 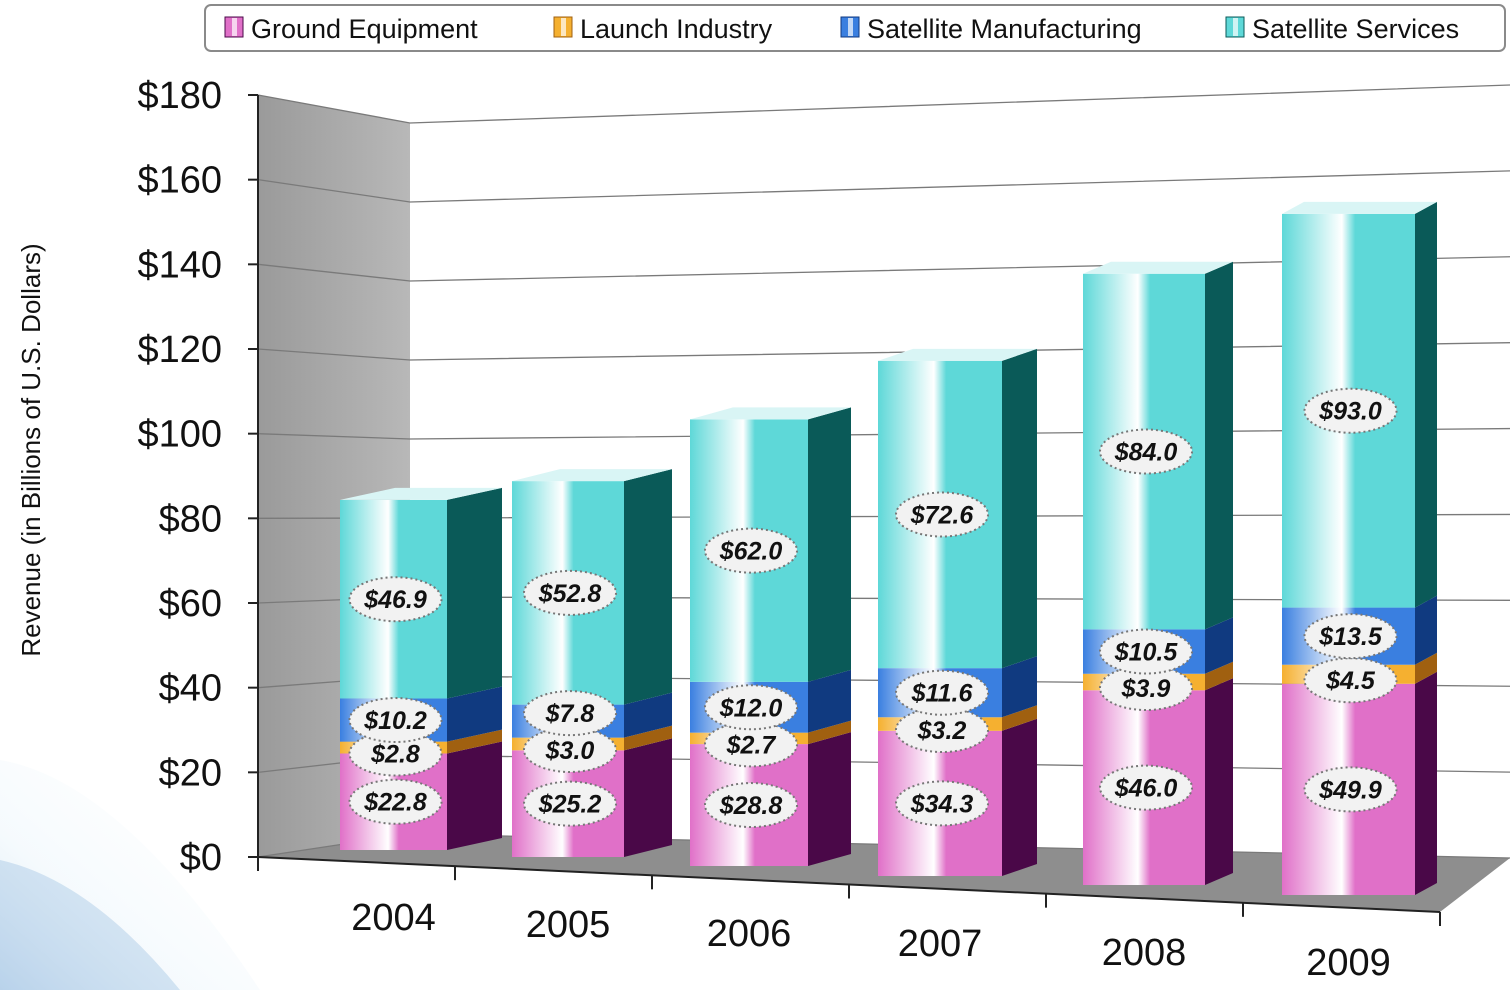 I want to click on y-tick-label: $20, so click(x=190, y=773).